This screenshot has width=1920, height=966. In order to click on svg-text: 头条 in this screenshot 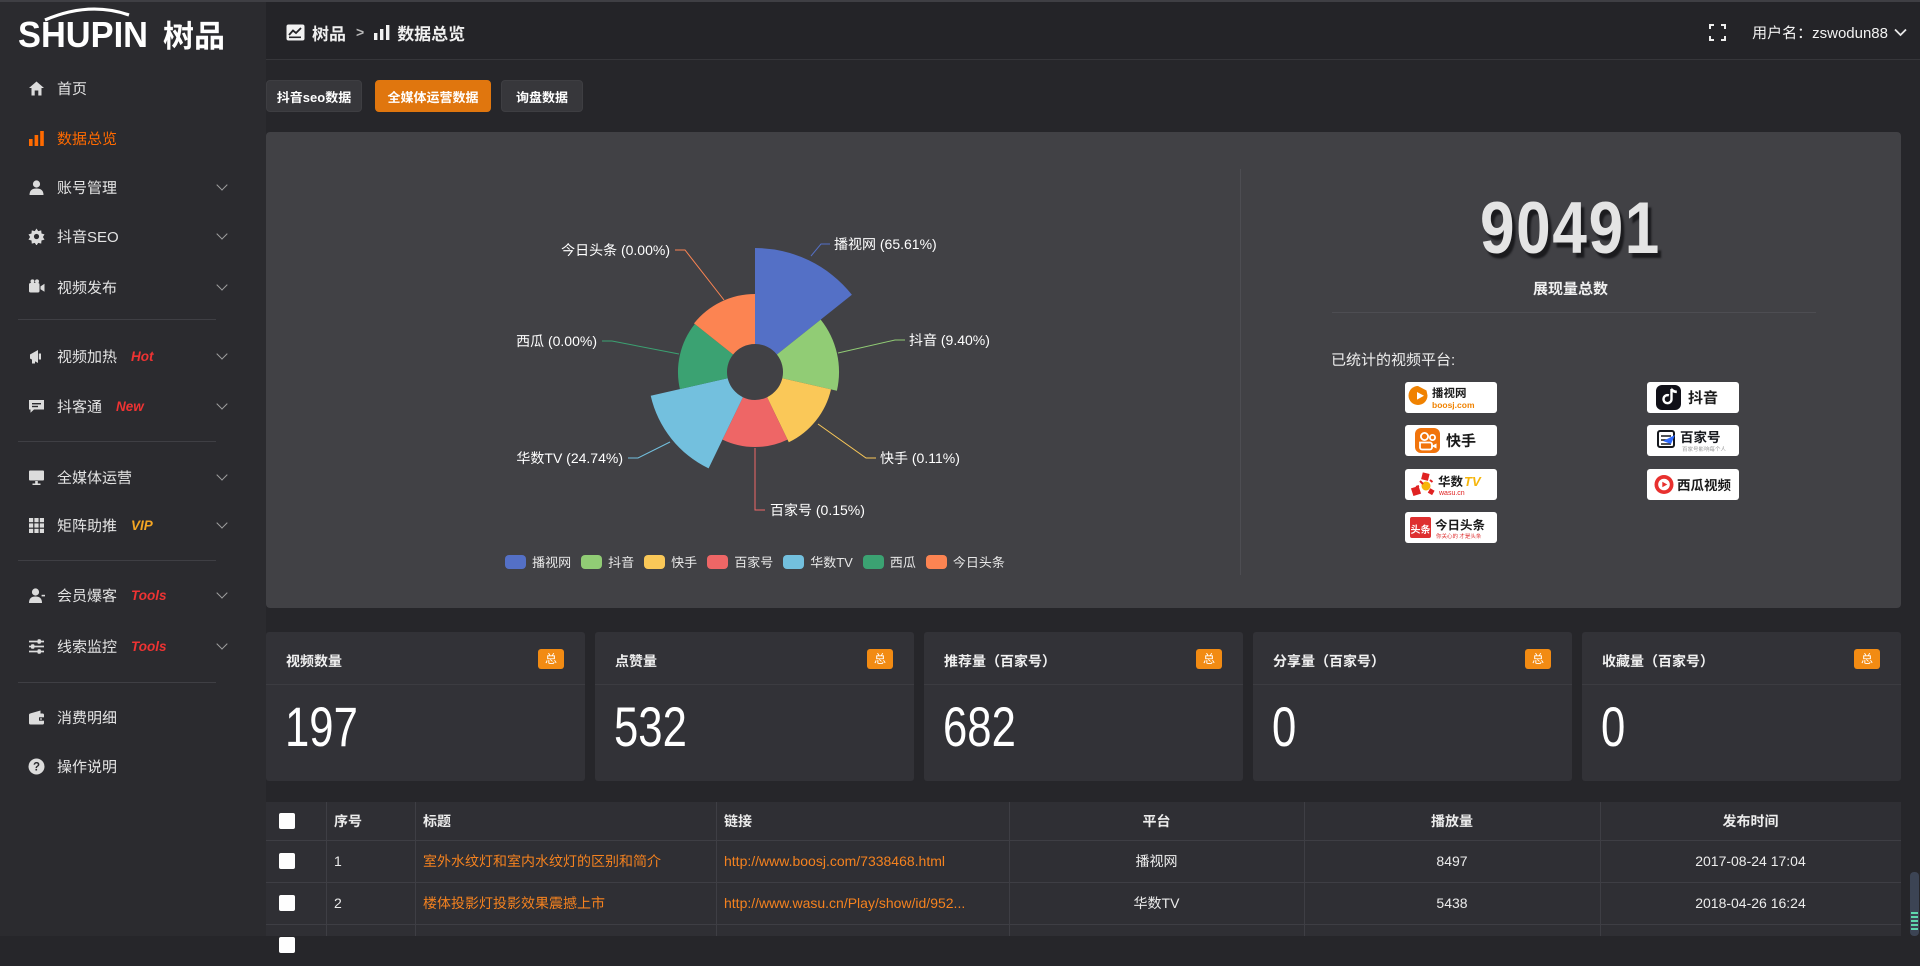, I will do `click(1421, 528)`.